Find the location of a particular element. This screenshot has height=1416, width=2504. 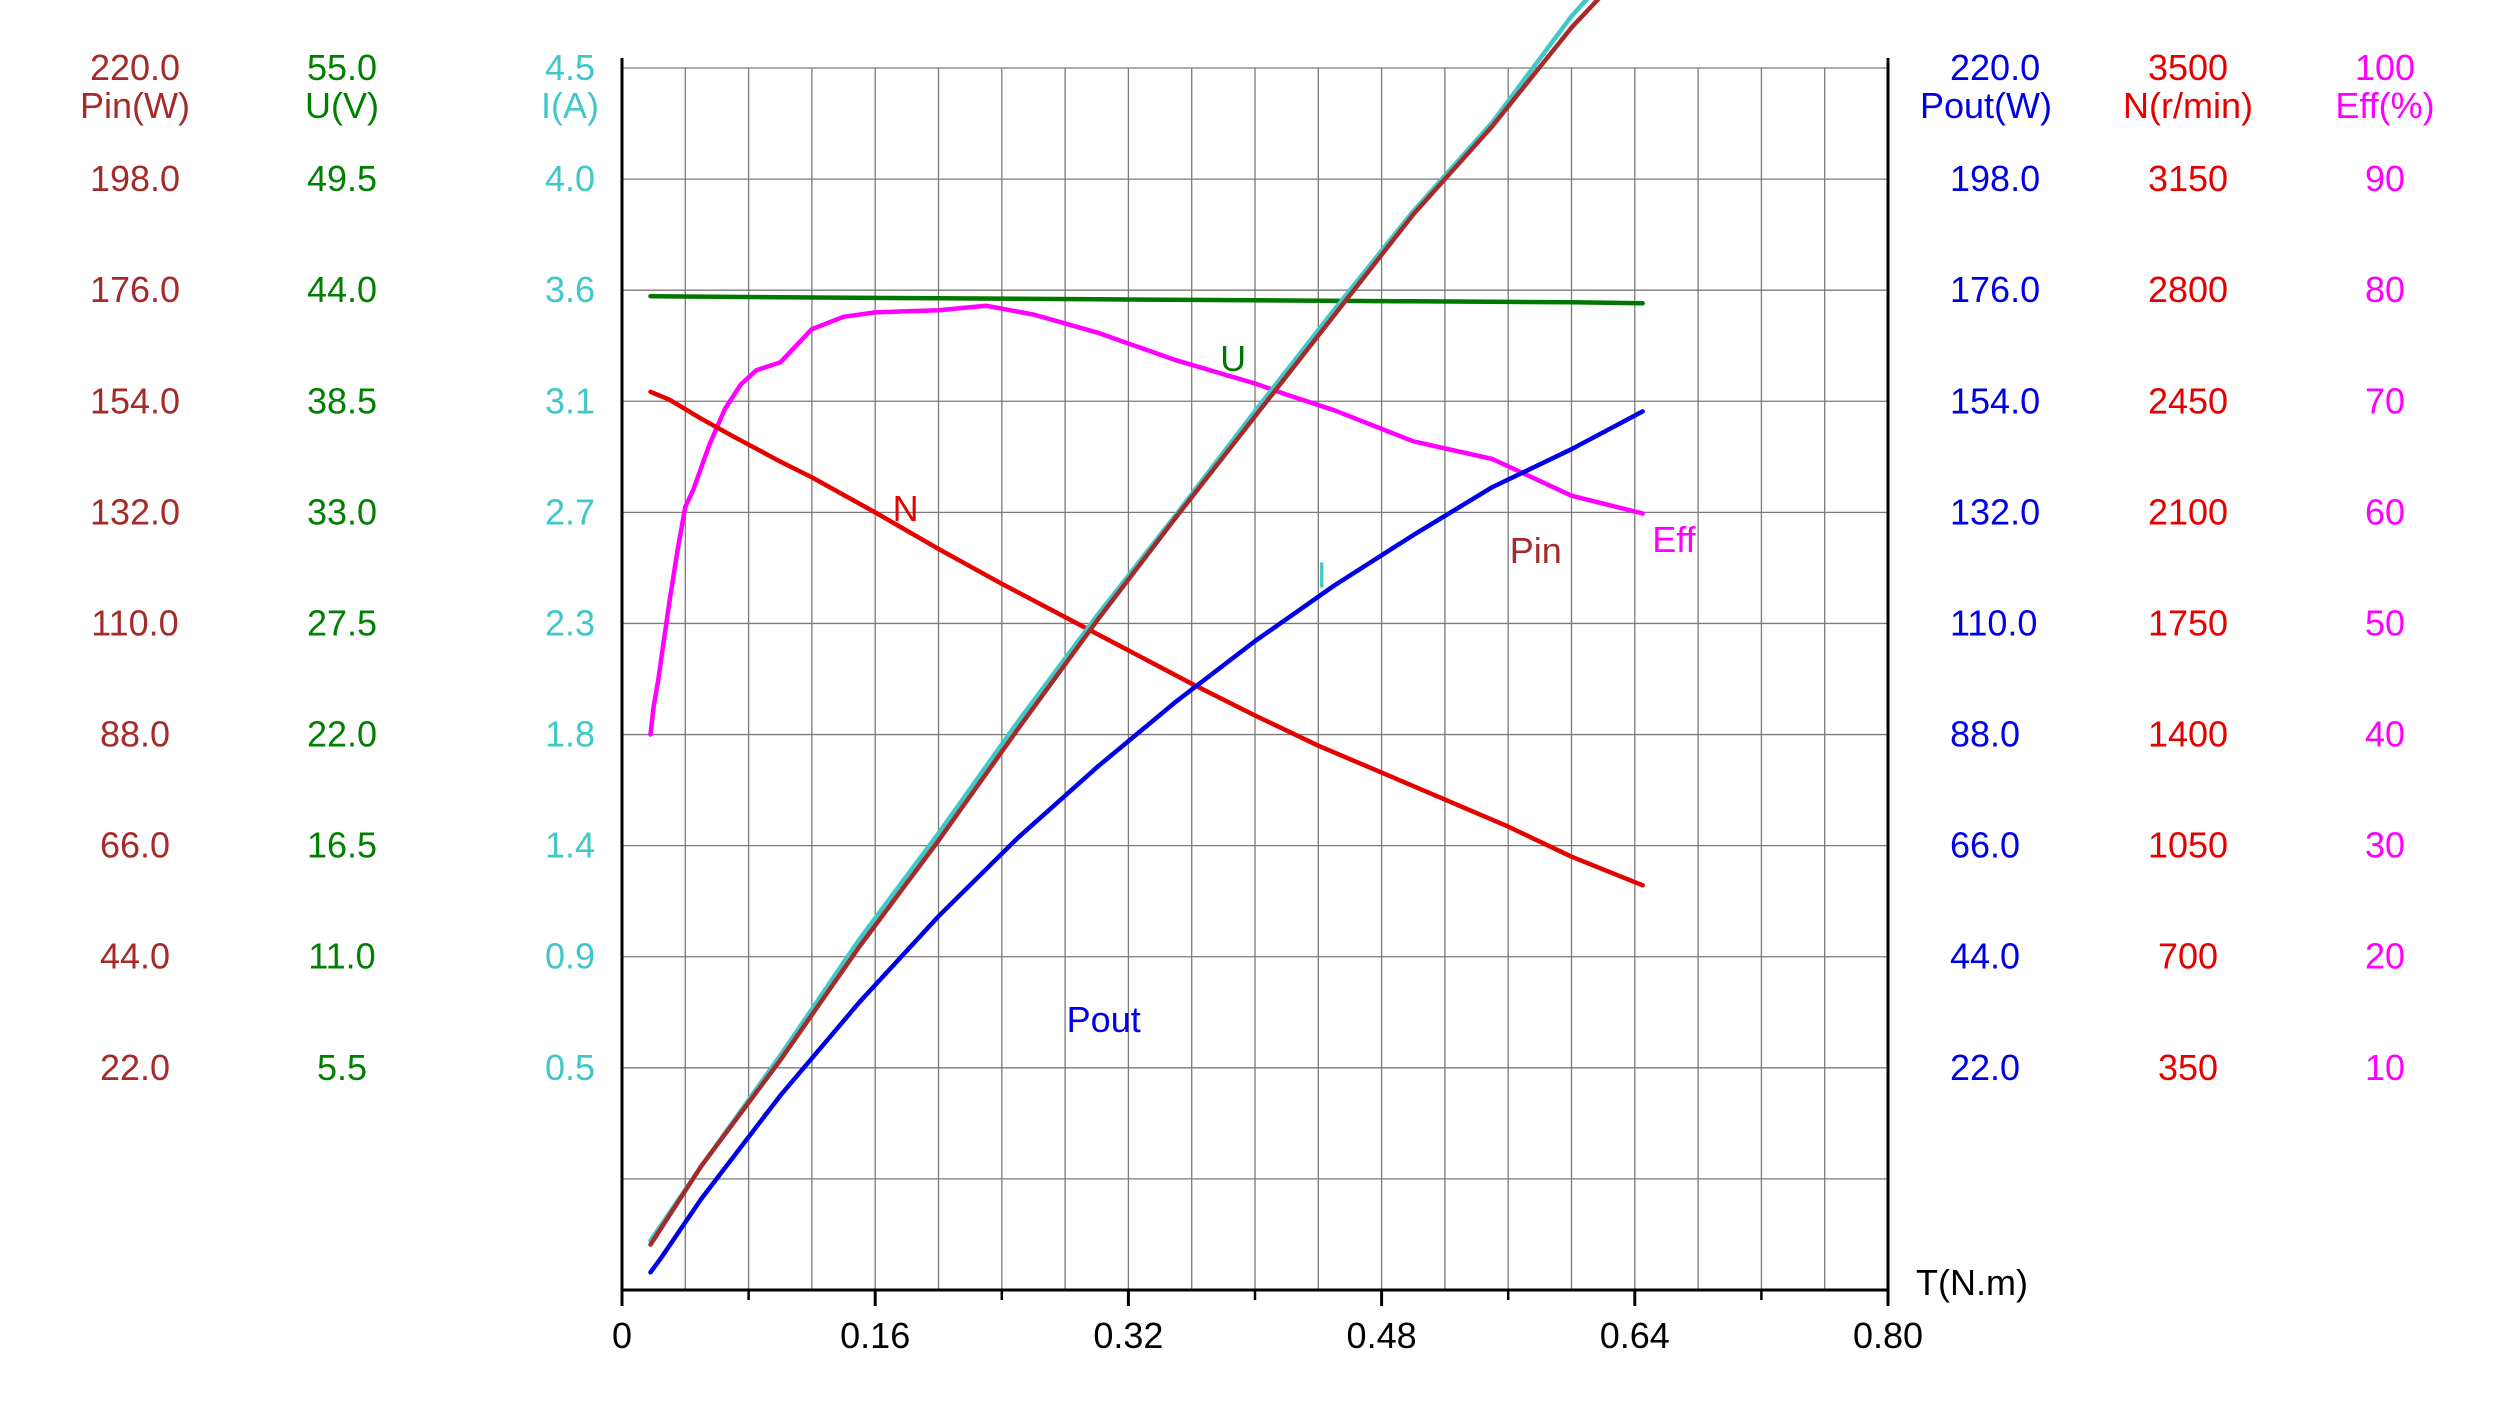

y-tick-label-pout: 220.0 is located at coordinates (1995, 67).